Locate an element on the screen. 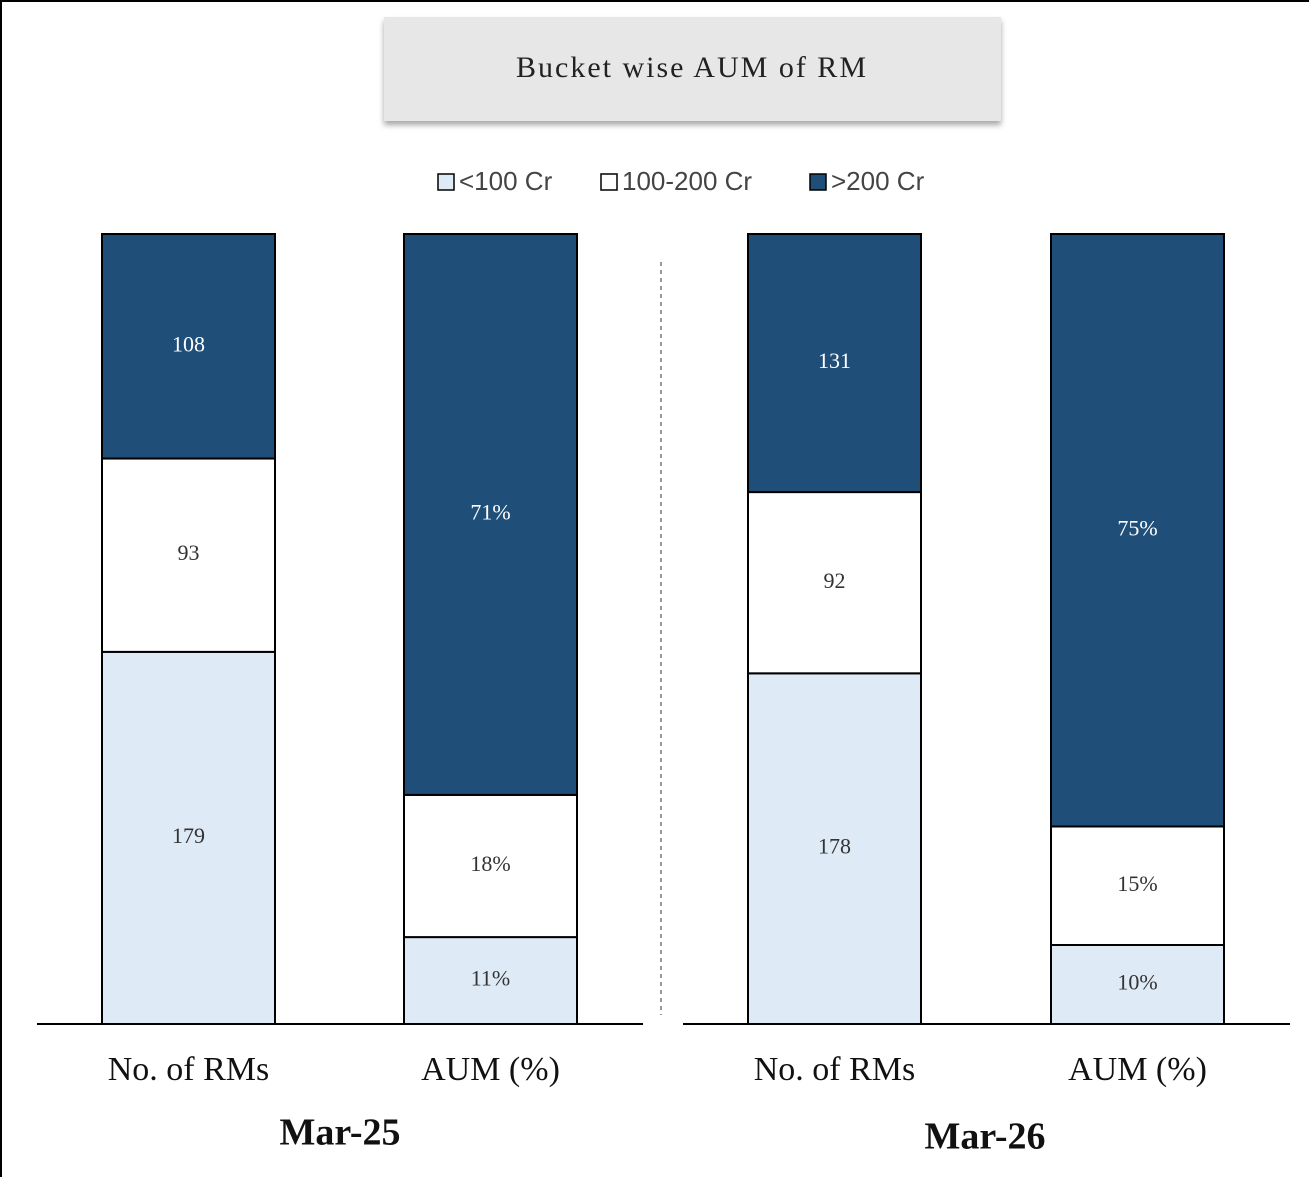 Image resolution: width=1309 pixels, height=1177 pixels. data-label: 93 is located at coordinates (189, 552).